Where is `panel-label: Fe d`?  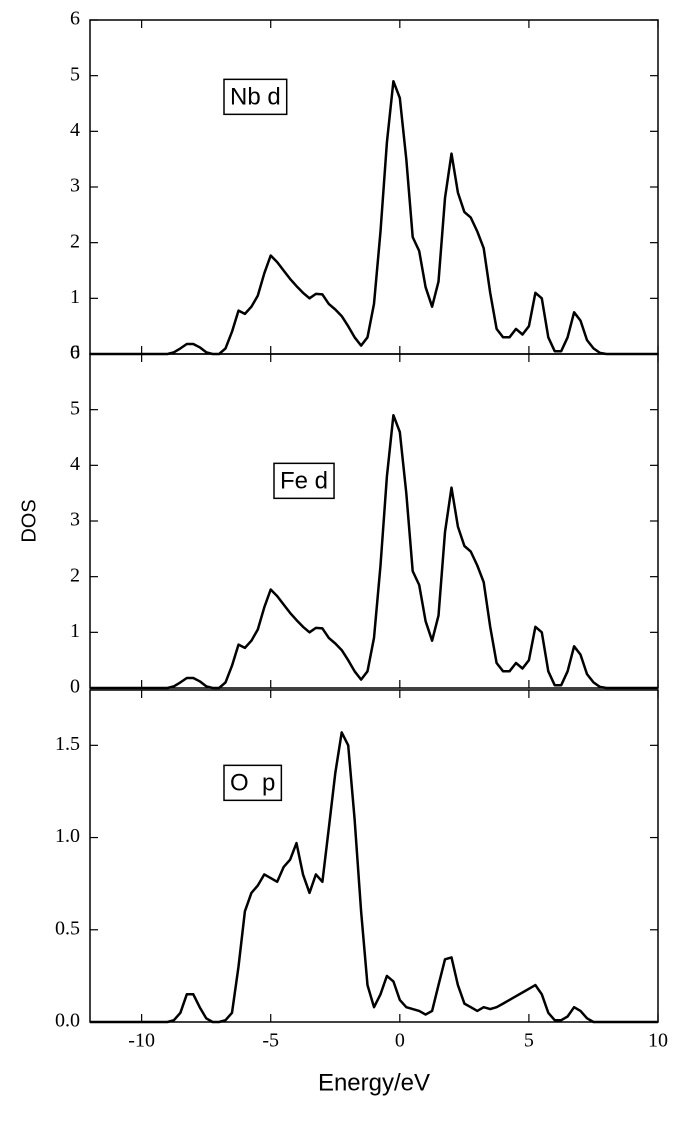 panel-label: Fe d is located at coordinates (304, 480).